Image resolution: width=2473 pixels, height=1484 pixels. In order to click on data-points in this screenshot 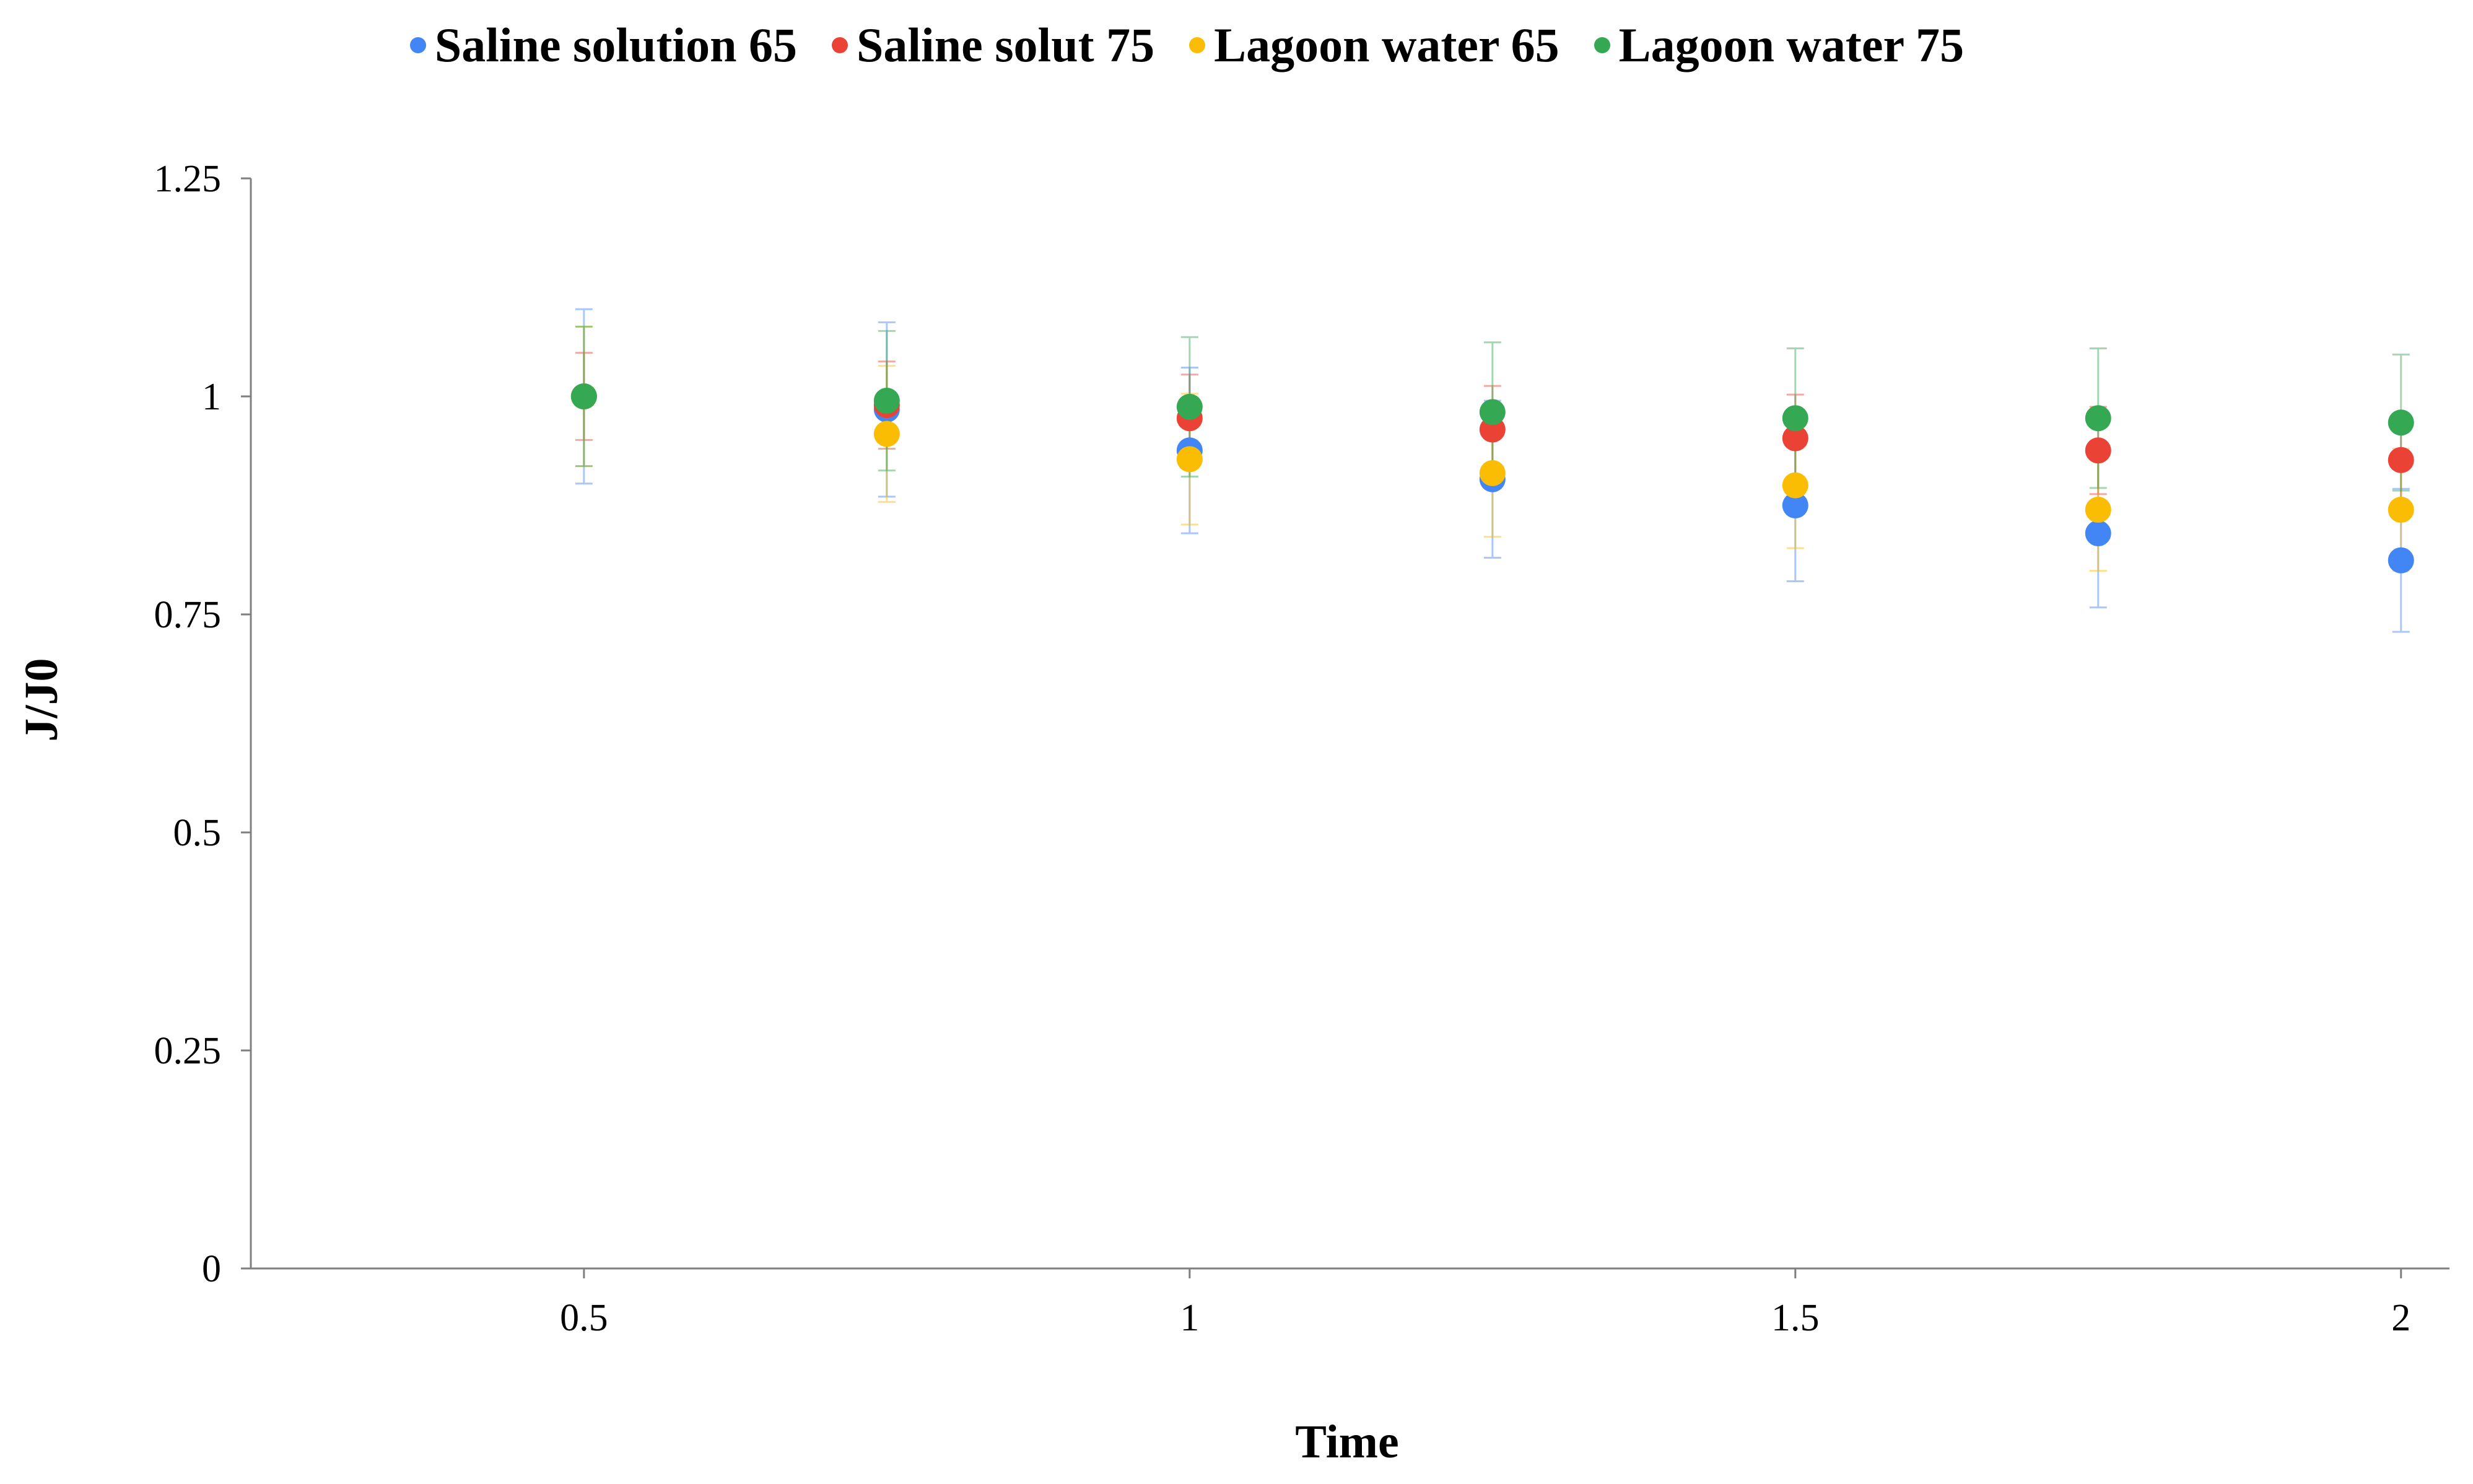, I will do `click(1492, 478)`.